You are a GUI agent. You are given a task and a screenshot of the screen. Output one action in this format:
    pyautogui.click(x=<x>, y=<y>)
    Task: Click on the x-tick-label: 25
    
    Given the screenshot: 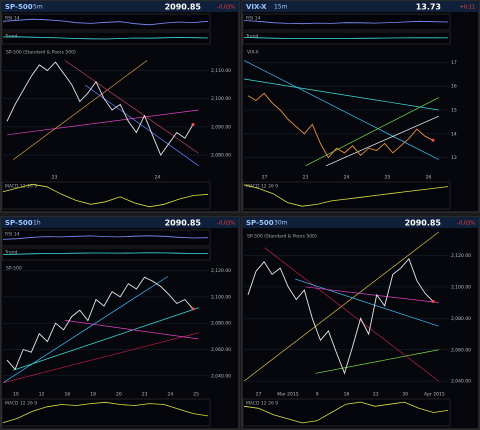 What is the action you would take?
    pyautogui.click(x=196, y=395)
    